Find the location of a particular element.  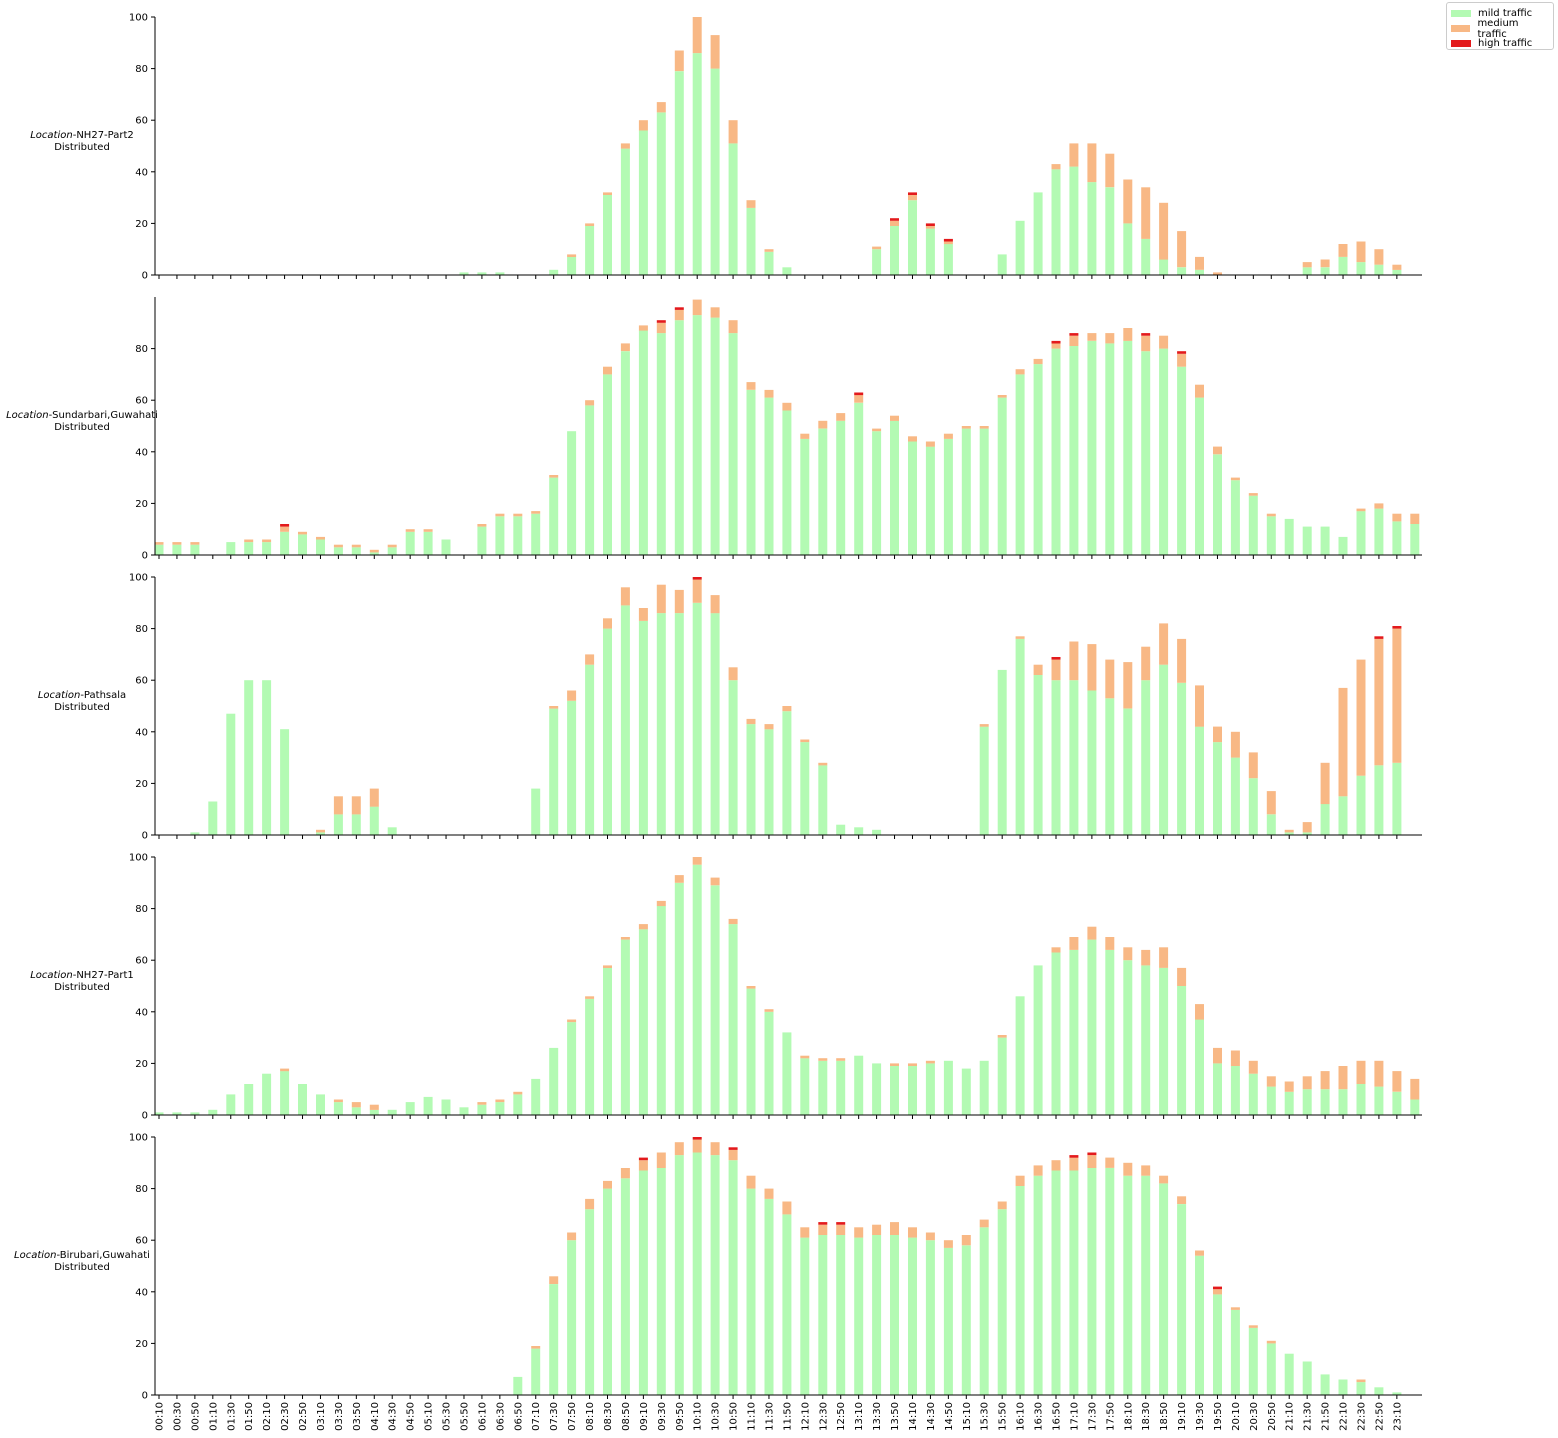

x-tick-label: 18:30 is located at coordinates (1146, 1416).